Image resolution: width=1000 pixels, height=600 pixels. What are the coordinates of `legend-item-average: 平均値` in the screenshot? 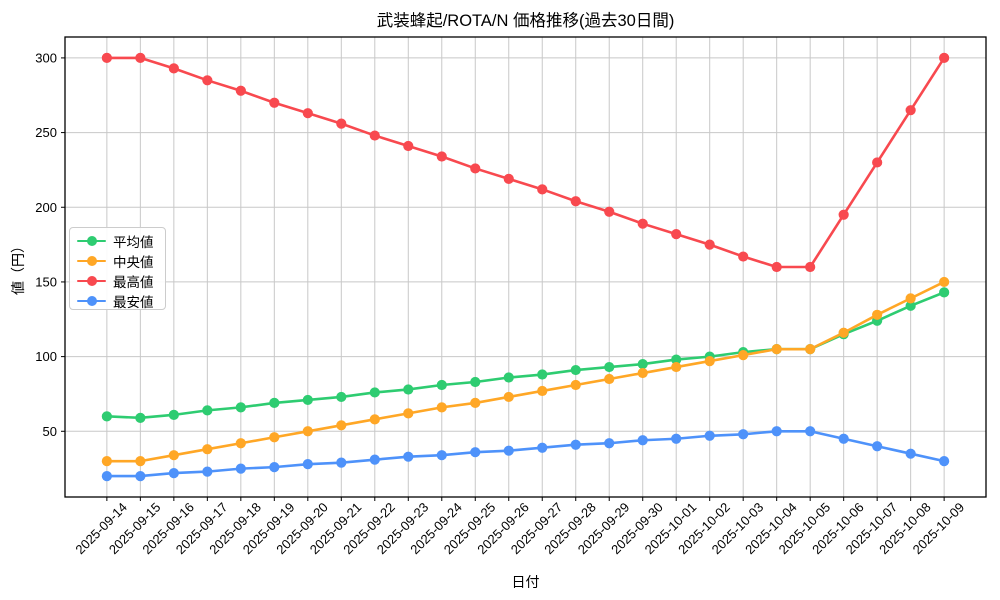 It's located at (117, 241).